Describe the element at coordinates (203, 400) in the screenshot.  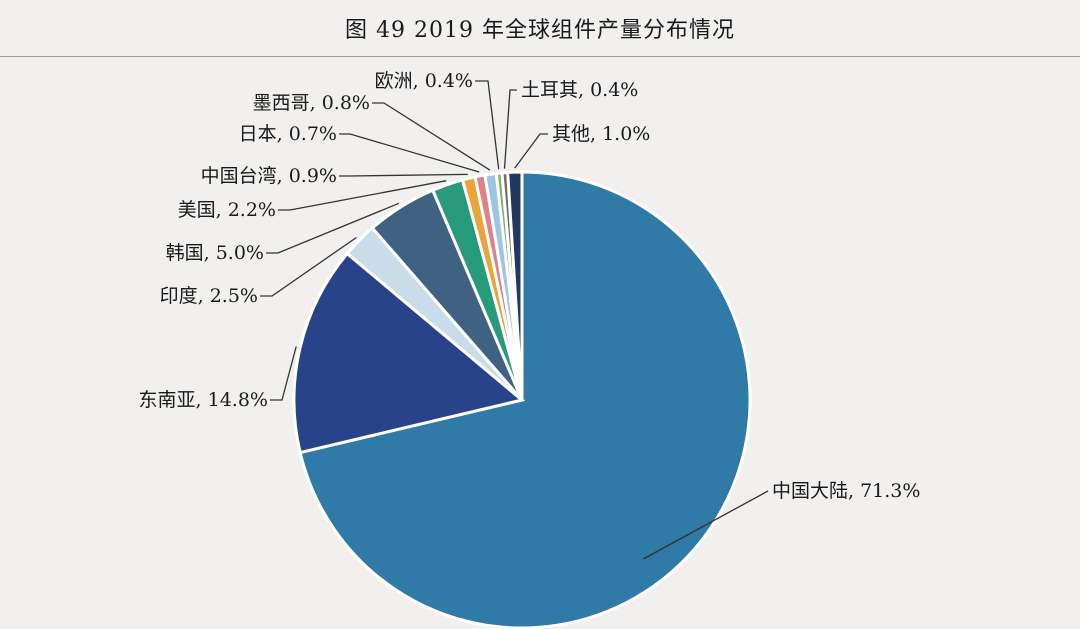
I see `slice-label: 东南亚, 14.8%` at that location.